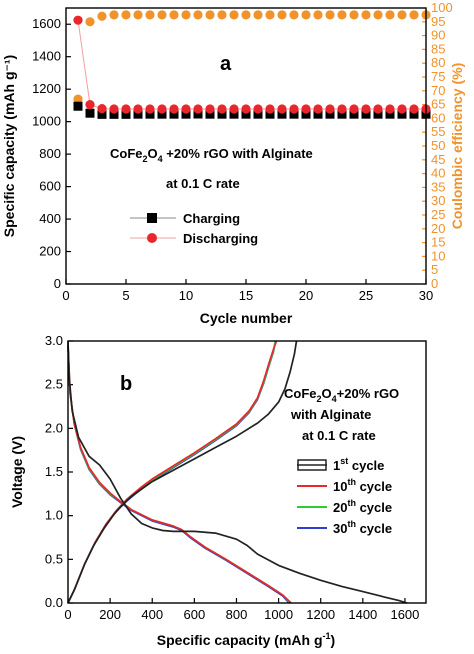  I want to click on panel-a-series, so click(252, 64).